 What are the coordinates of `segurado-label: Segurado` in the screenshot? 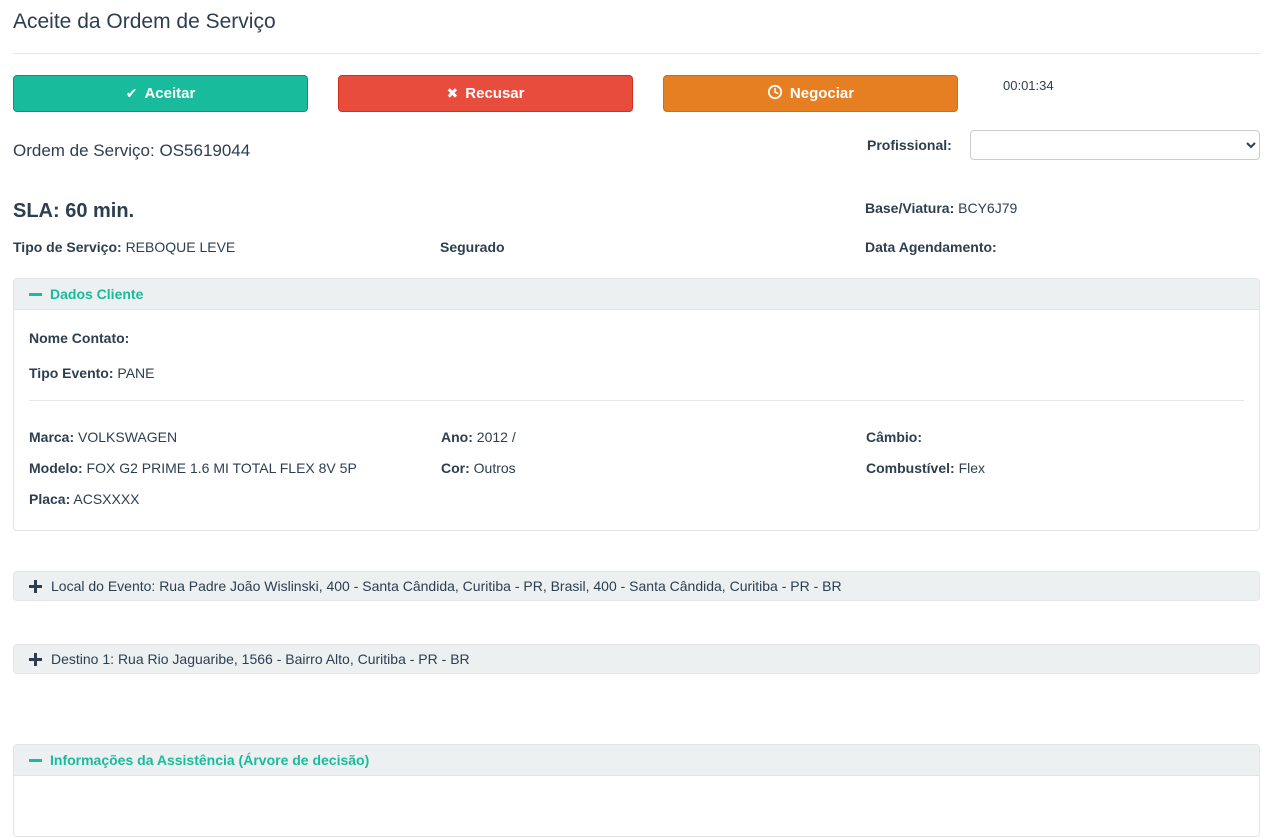 It's located at (472, 247).